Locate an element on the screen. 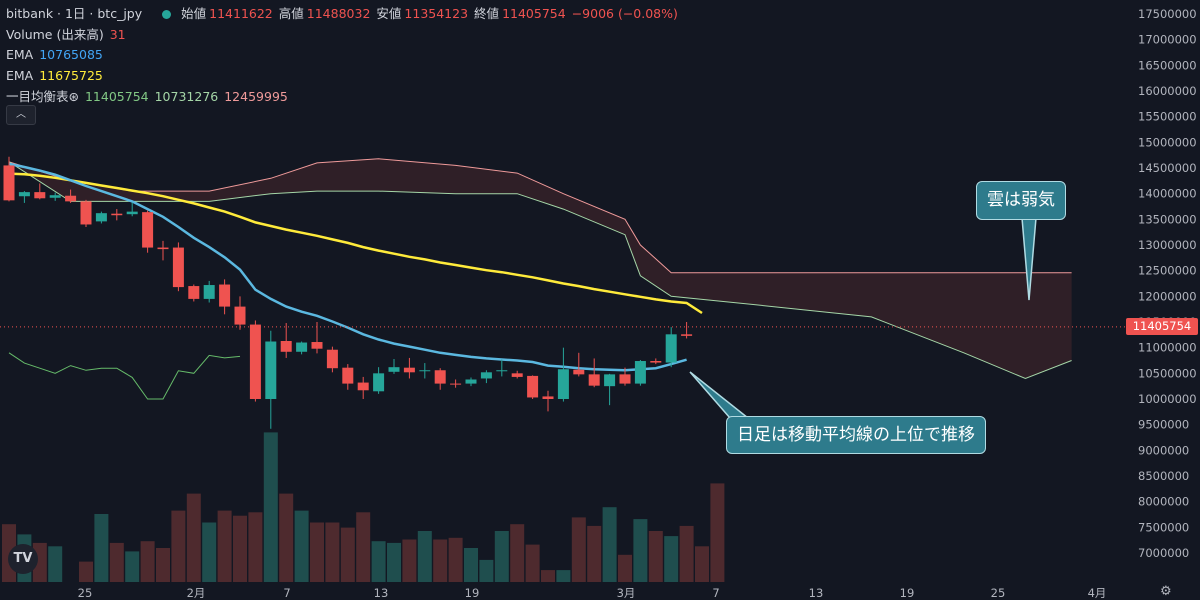 The height and width of the screenshot is (600, 1200). chevron-up-icon: ︿ is located at coordinates (21, 114).